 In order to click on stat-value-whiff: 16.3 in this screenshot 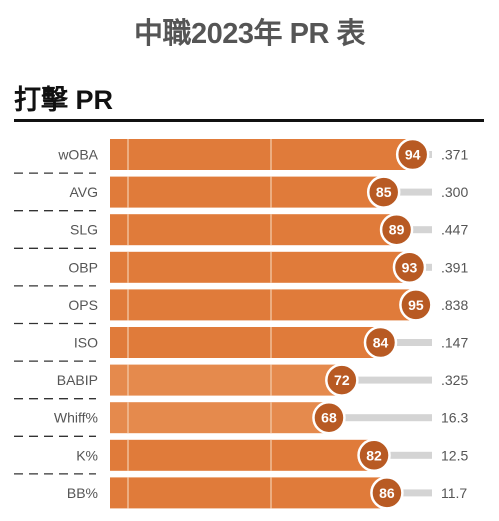, I will do `click(454, 418)`.